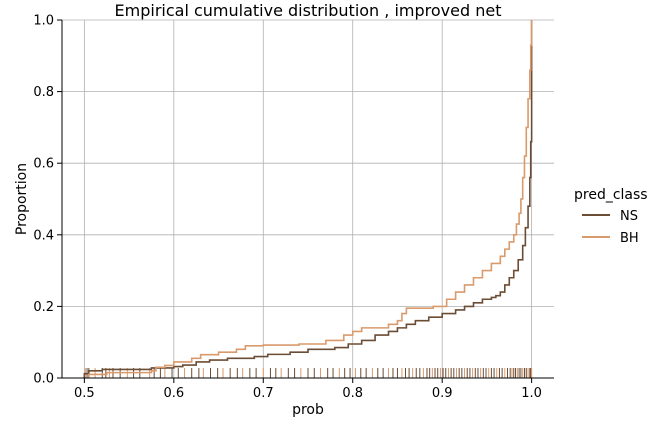 Image resolution: width=661 pixels, height=432 pixels. Describe the element at coordinates (629, 238) in the screenshot. I see `legend-label-bh: BH` at that location.